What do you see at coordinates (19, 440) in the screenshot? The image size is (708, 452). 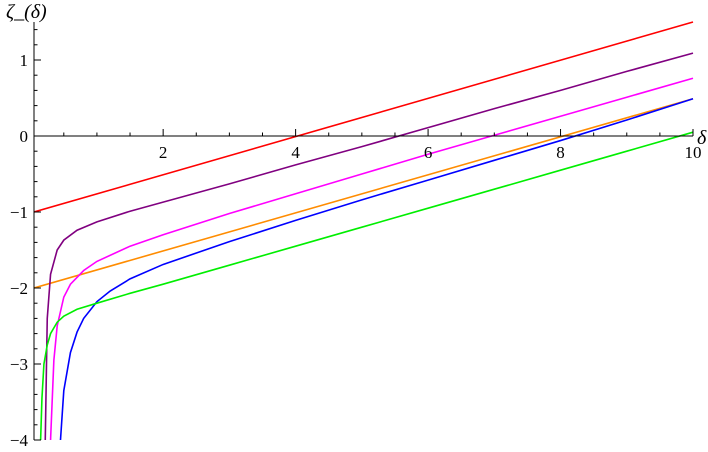 I see `y-tick-label: −4` at bounding box center [19, 440].